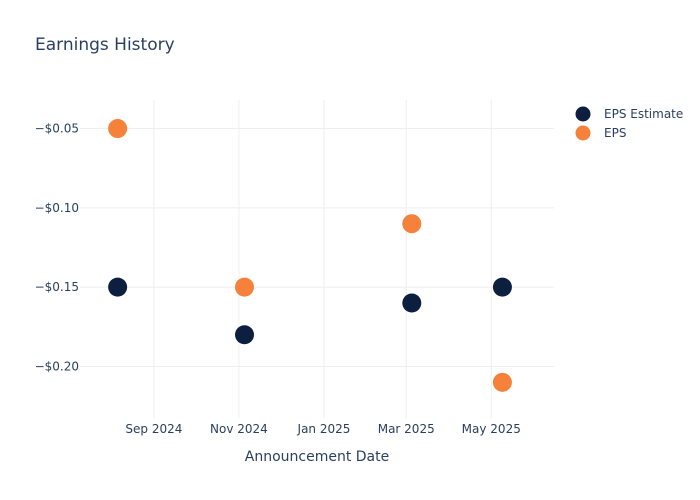 The image size is (700, 500). What do you see at coordinates (643, 114) in the screenshot?
I see `legend-label: EPS Estimate` at bounding box center [643, 114].